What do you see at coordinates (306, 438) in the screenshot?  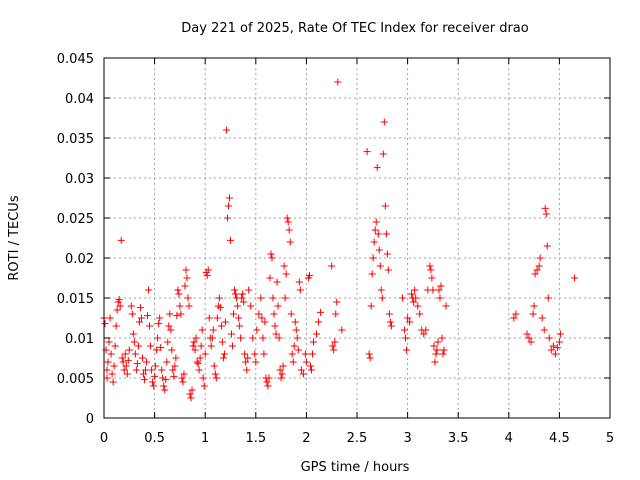 I see `x-tick-label: 2` at bounding box center [306, 438].